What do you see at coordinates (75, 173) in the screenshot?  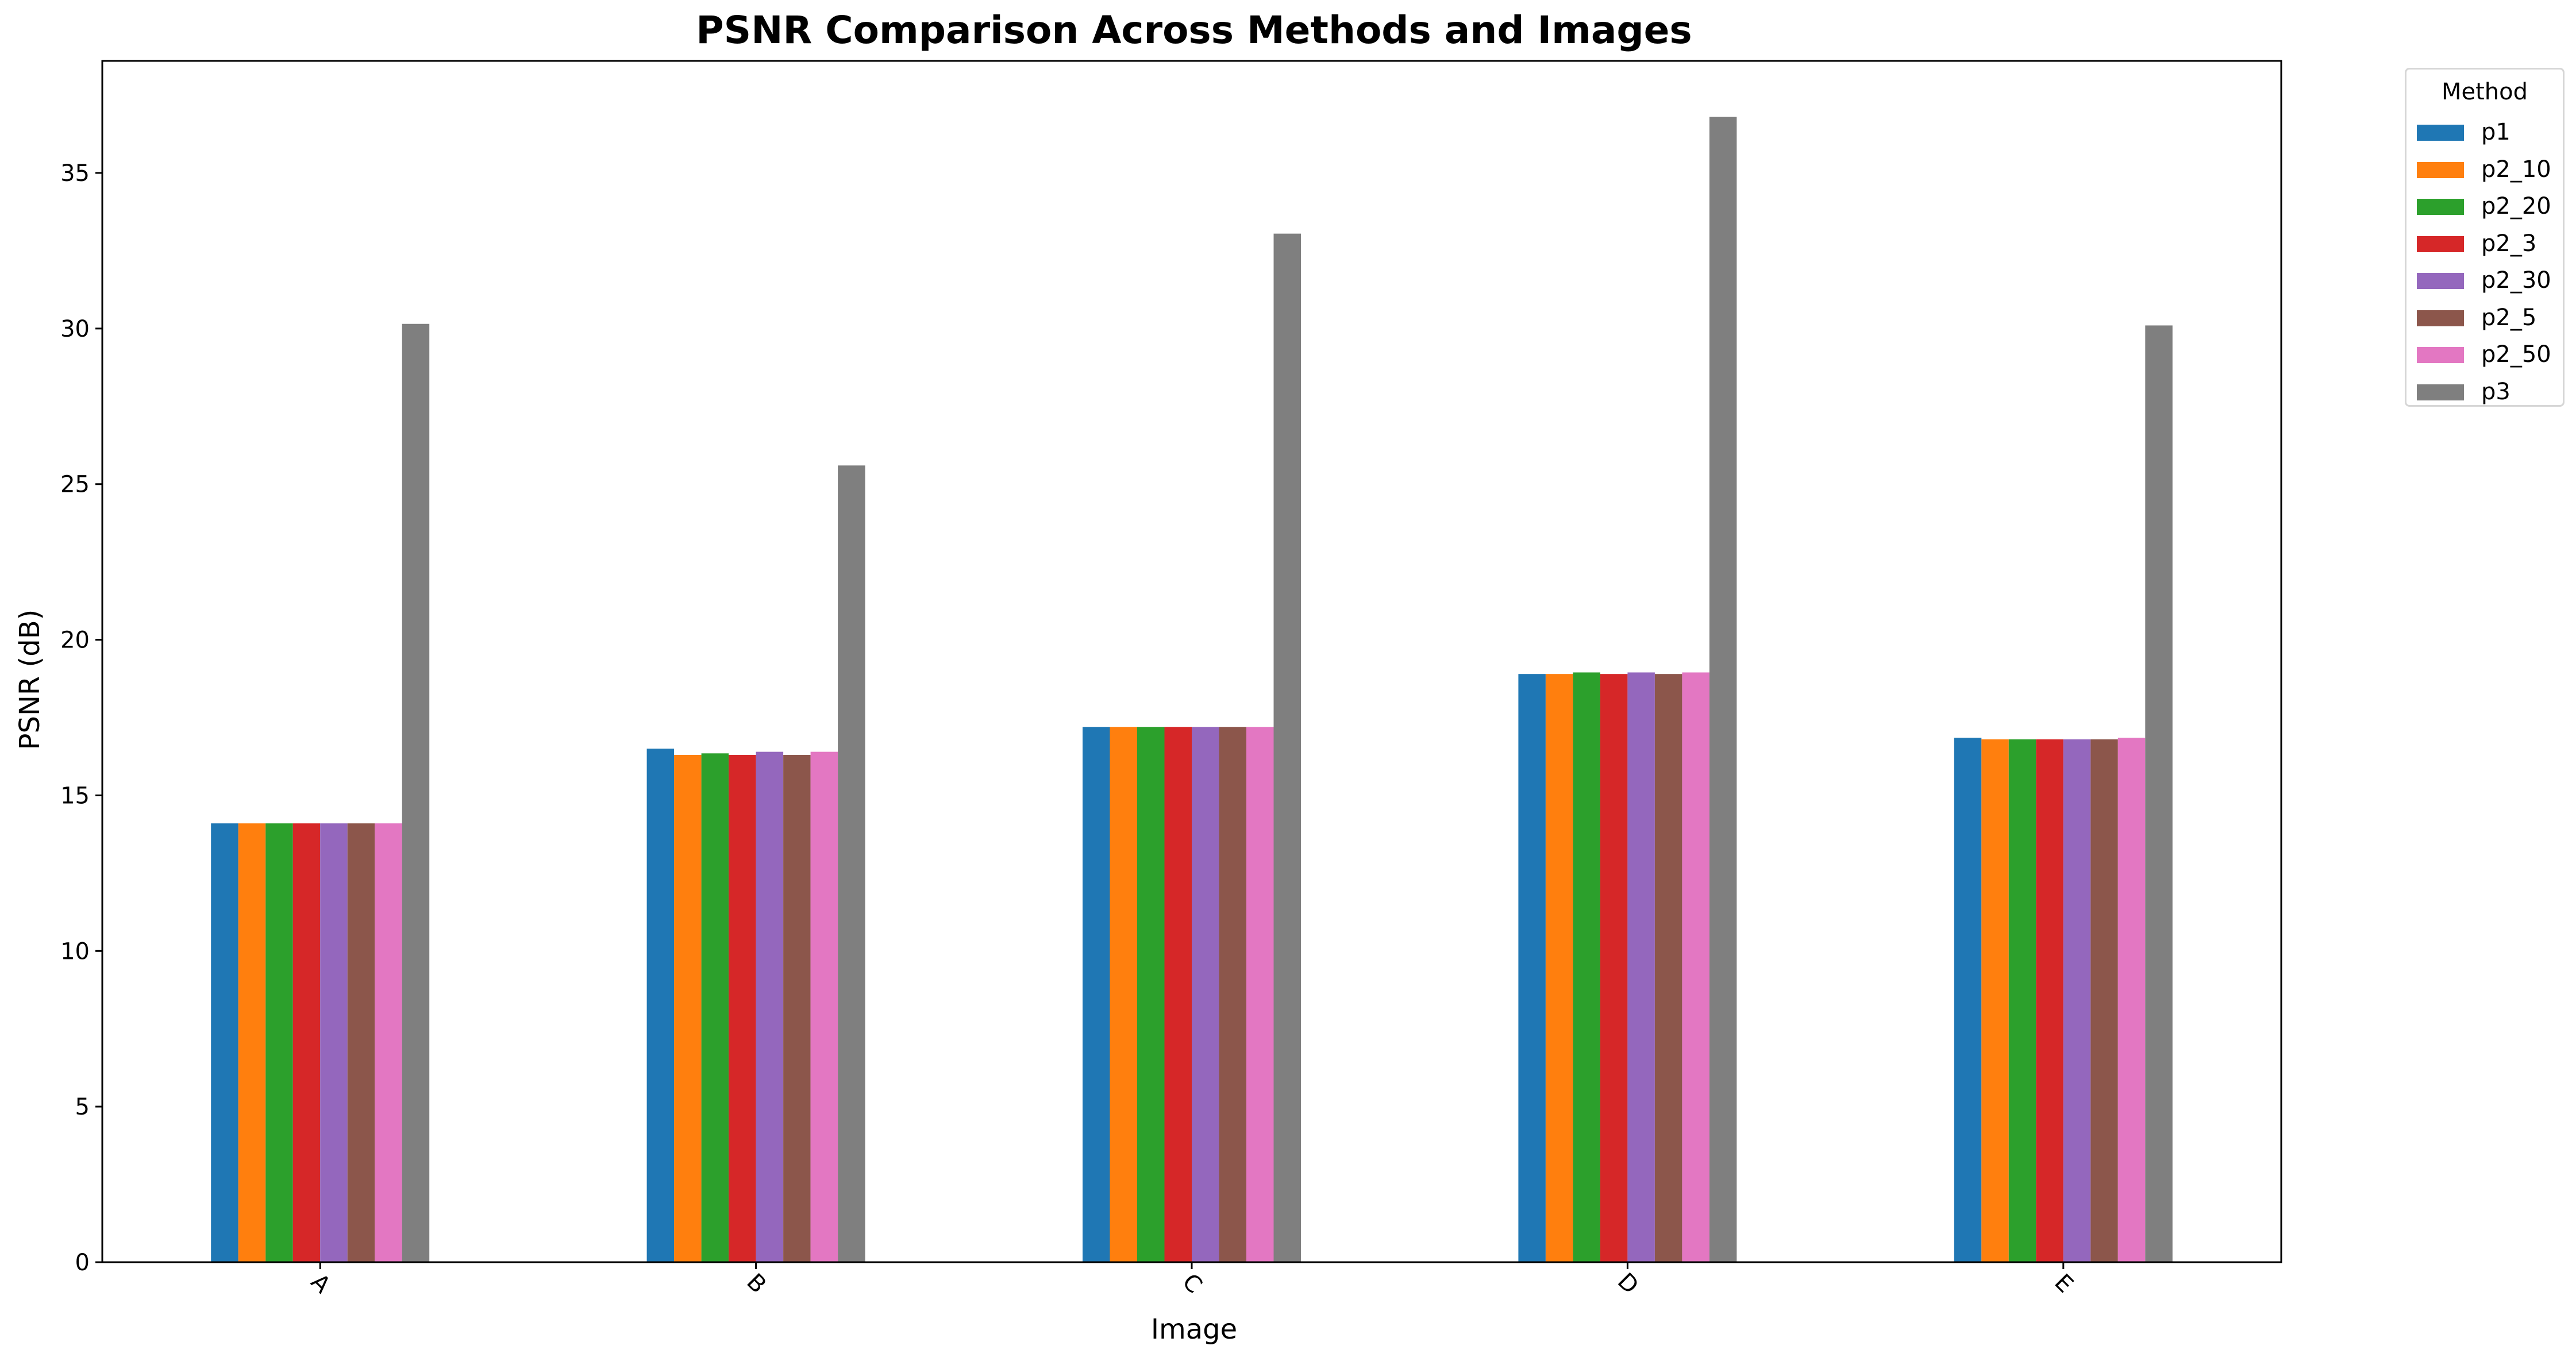 I see `y-tick-label: 35` at bounding box center [75, 173].